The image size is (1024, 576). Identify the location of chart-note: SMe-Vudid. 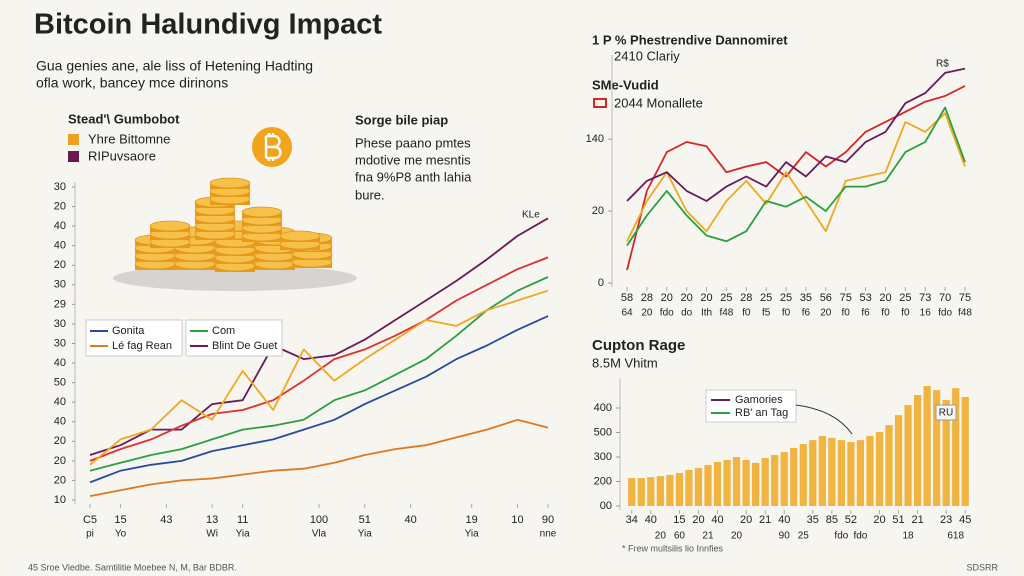
(625, 84).